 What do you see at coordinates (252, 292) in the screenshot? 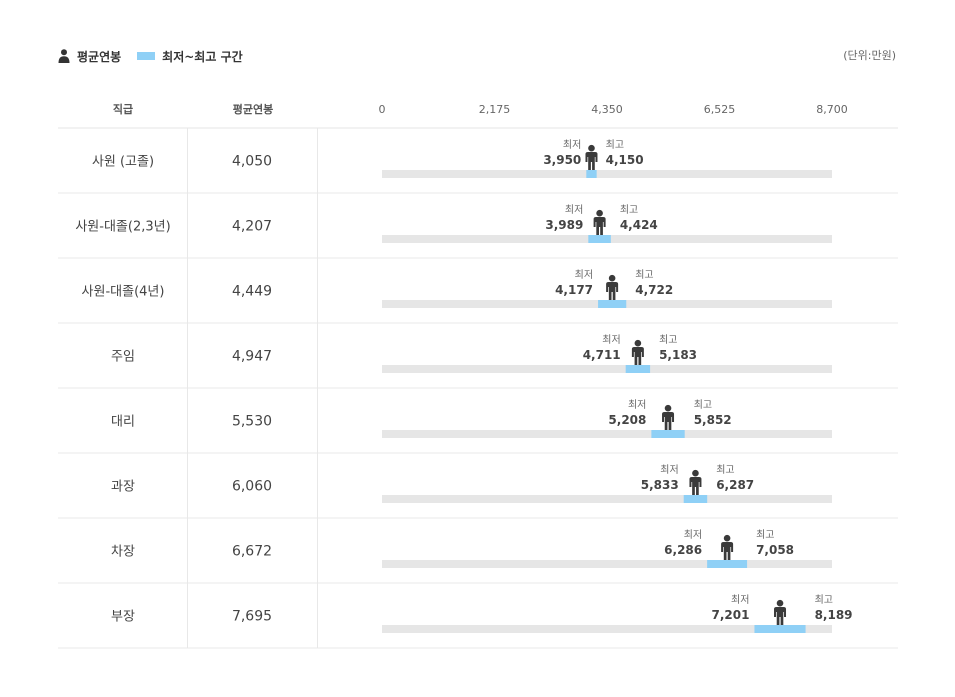
I see `avg-salary-value: 4,449` at bounding box center [252, 292].